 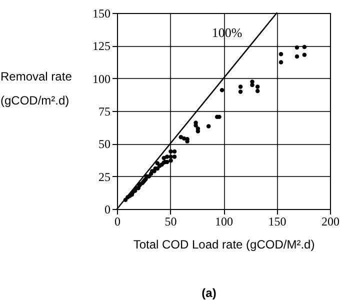 I want to click on text: (a), so click(x=209, y=293).